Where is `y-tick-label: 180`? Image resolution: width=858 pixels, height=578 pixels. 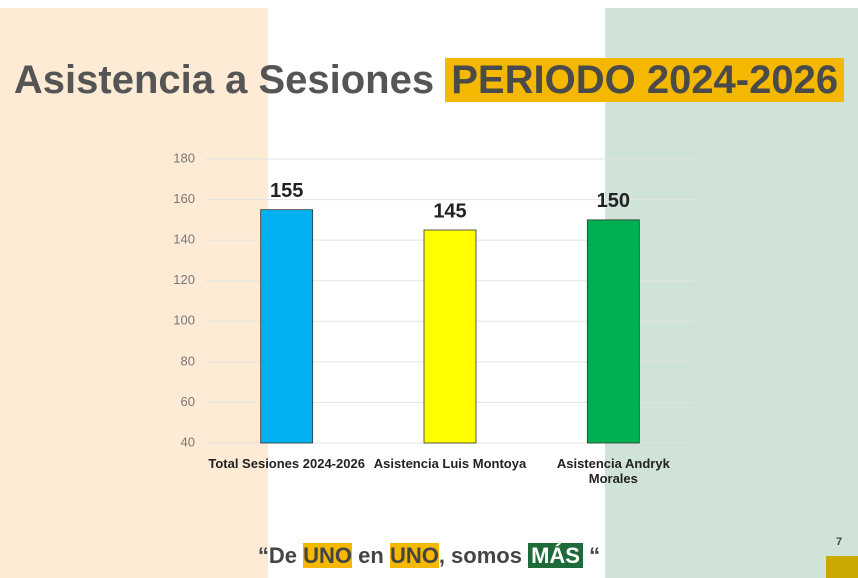 y-tick-label: 180 is located at coordinates (184, 157).